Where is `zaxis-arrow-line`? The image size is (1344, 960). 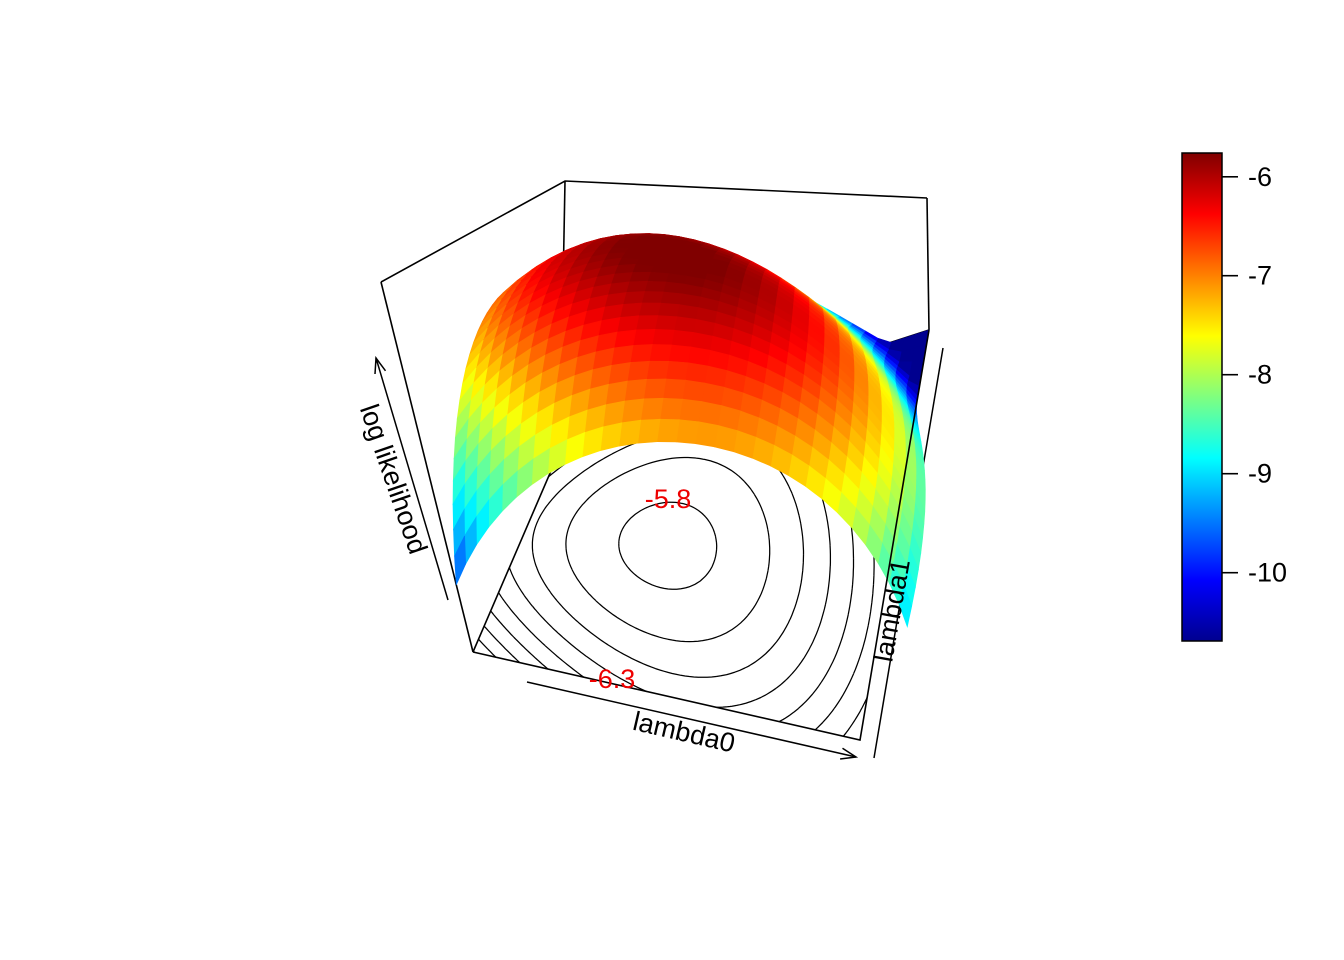 zaxis-arrow-line is located at coordinates (412, 479).